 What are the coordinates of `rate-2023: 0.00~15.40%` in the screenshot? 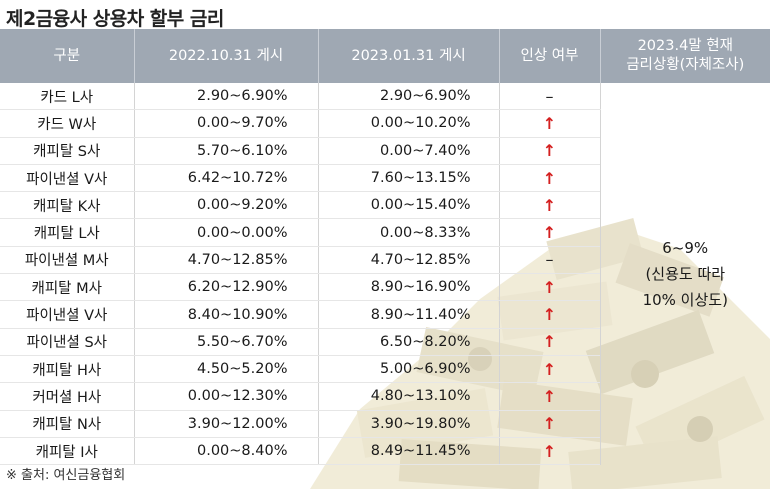 It's located at (408, 205).